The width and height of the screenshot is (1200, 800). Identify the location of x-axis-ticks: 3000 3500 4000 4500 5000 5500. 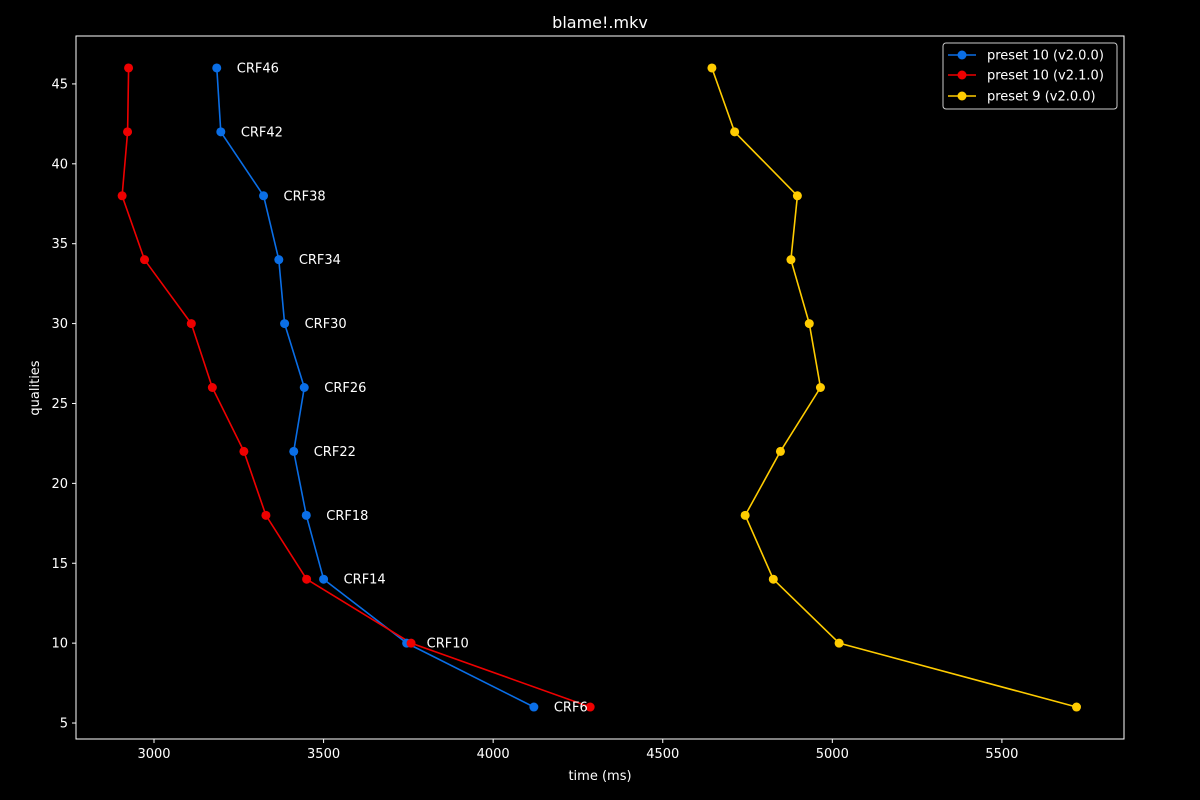
(577, 750).